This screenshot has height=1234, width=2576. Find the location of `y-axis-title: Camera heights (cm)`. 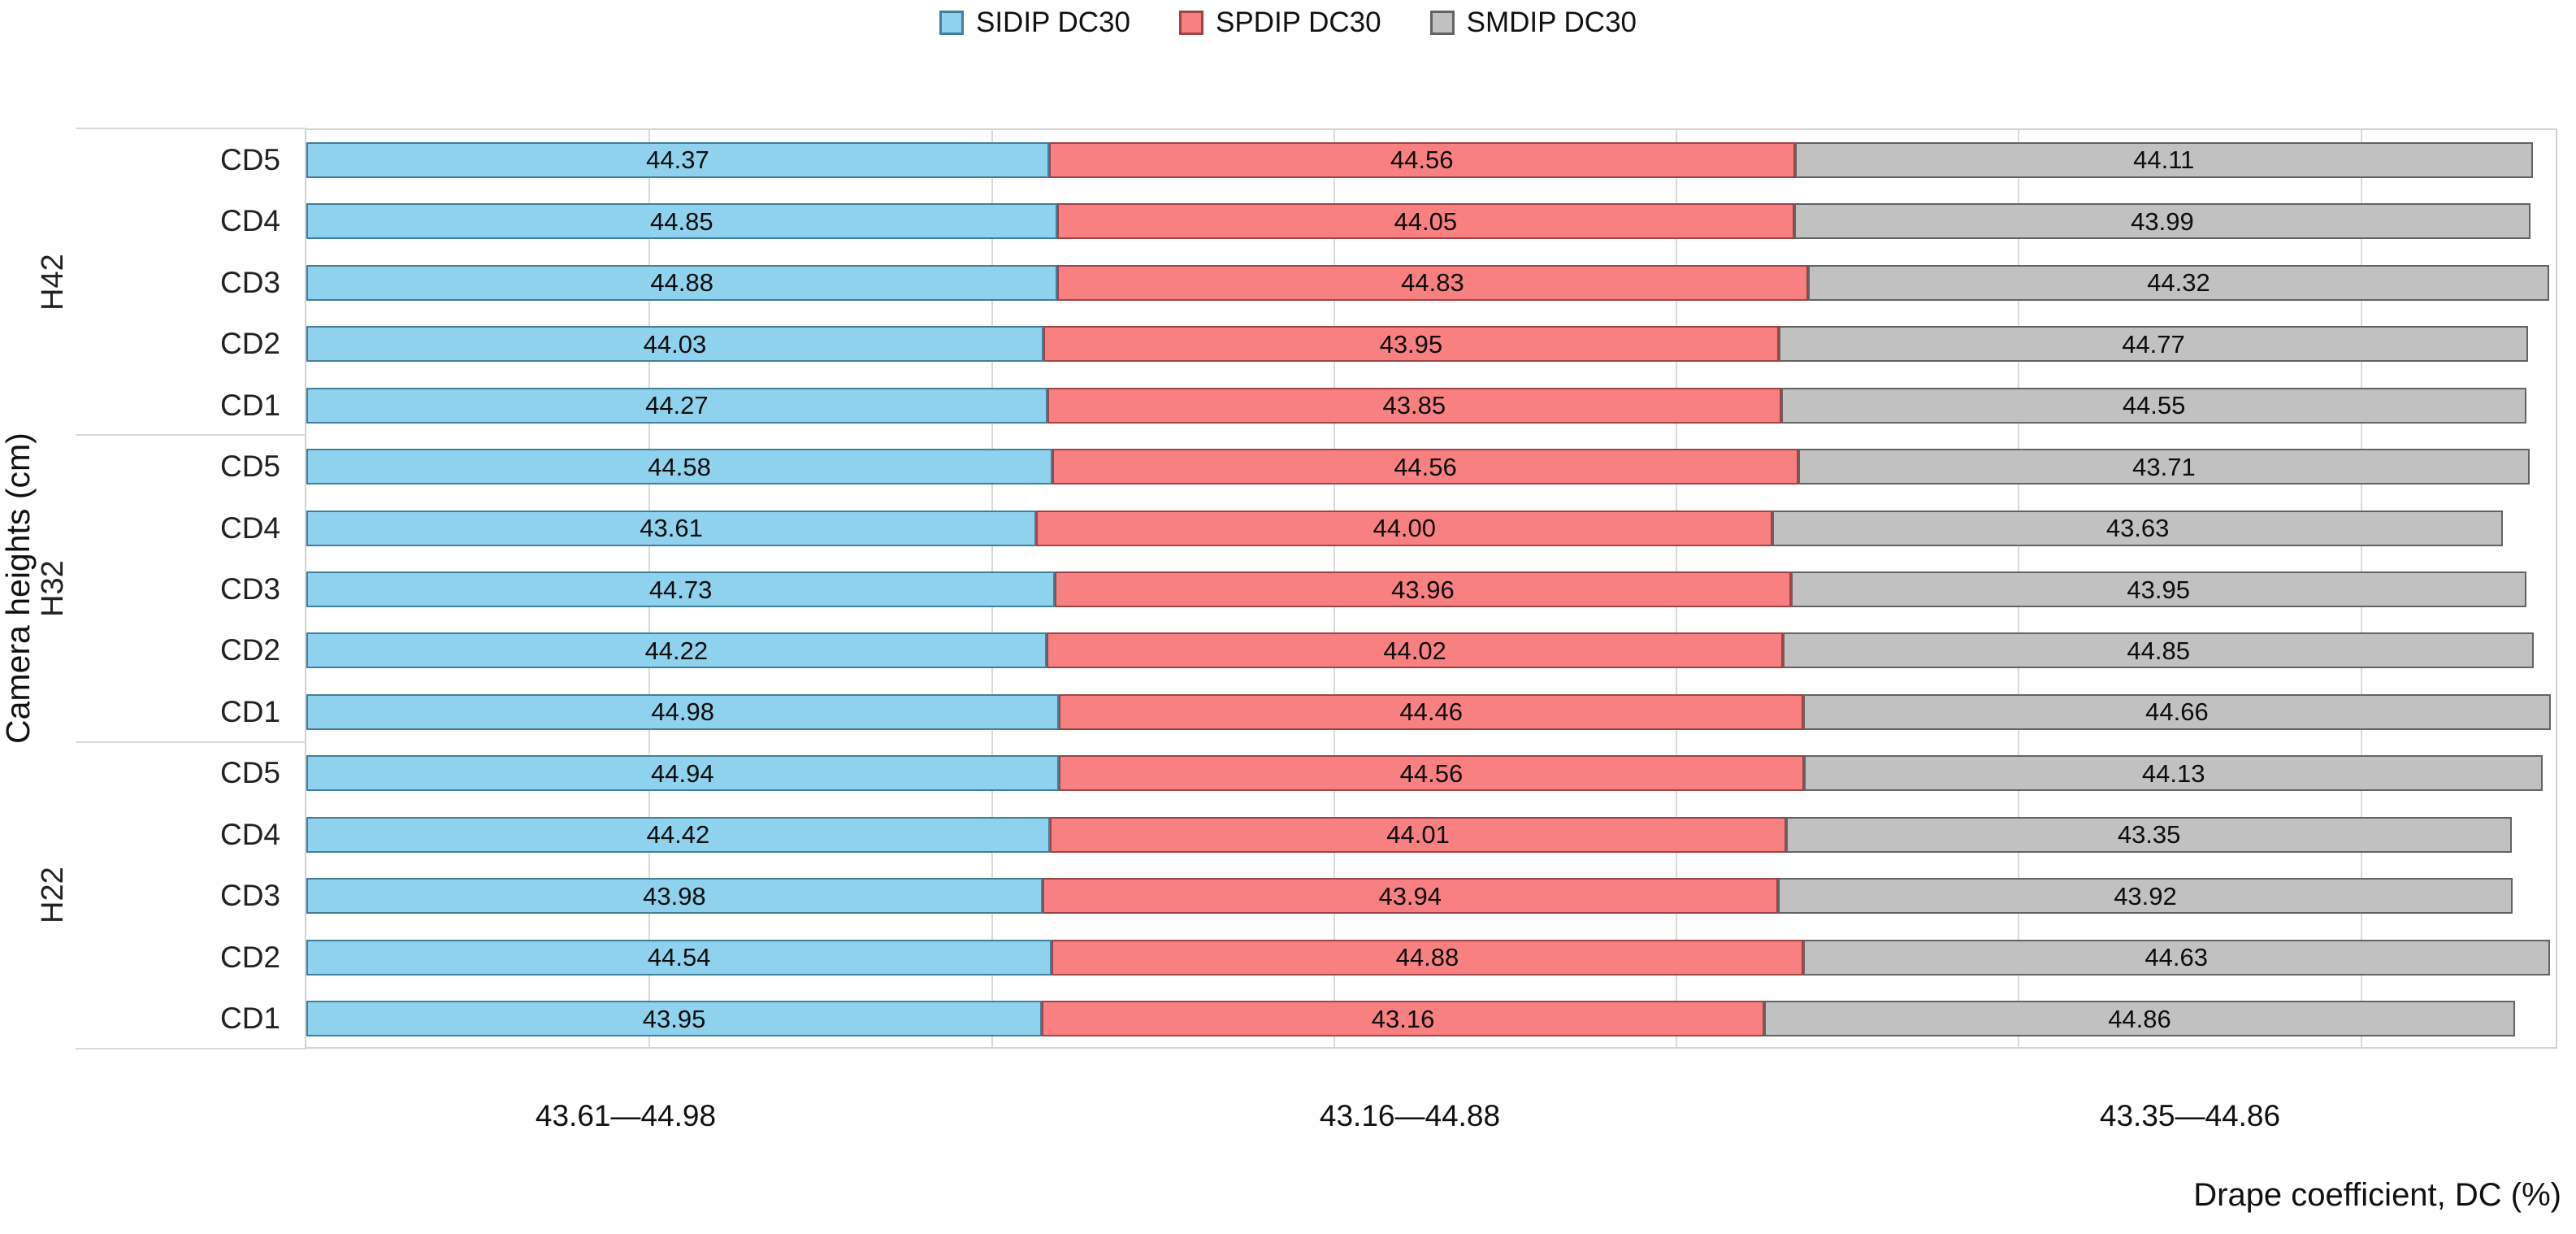

y-axis-title: Camera heights (cm) is located at coordinates (18, 588).